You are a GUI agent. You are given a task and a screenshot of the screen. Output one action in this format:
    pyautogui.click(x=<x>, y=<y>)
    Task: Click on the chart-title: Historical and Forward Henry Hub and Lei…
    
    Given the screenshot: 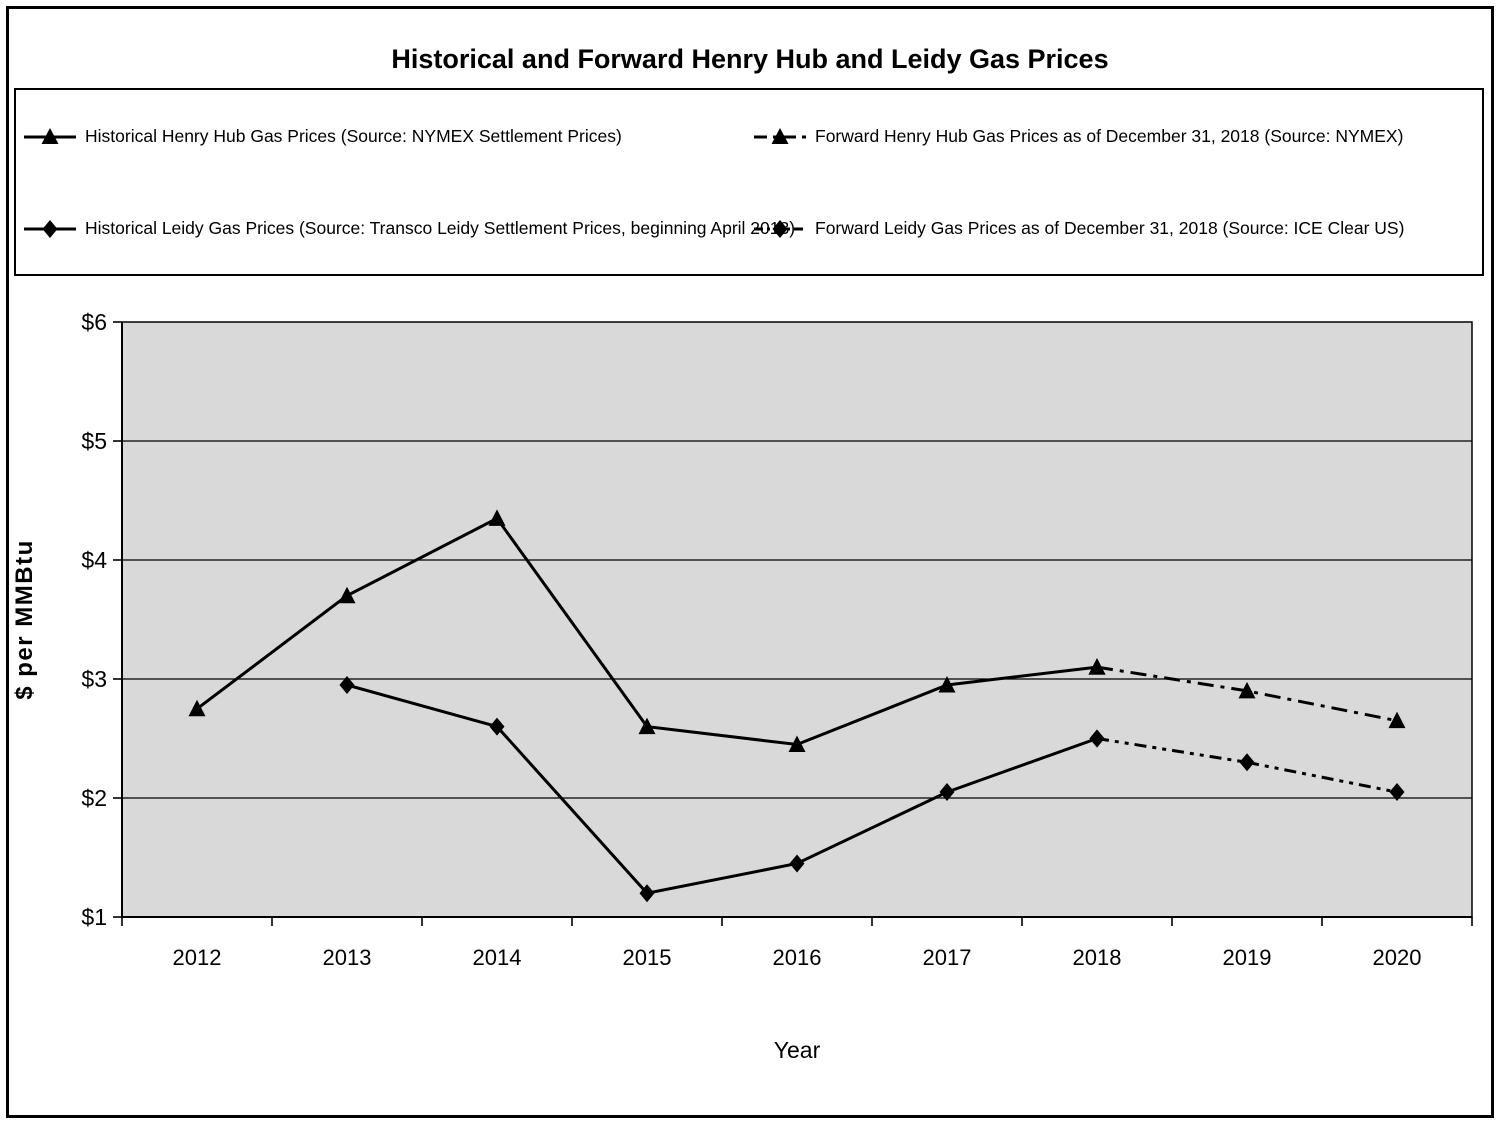 What is the action you would take?
    pyautogui.click(x=750, y=59)
    